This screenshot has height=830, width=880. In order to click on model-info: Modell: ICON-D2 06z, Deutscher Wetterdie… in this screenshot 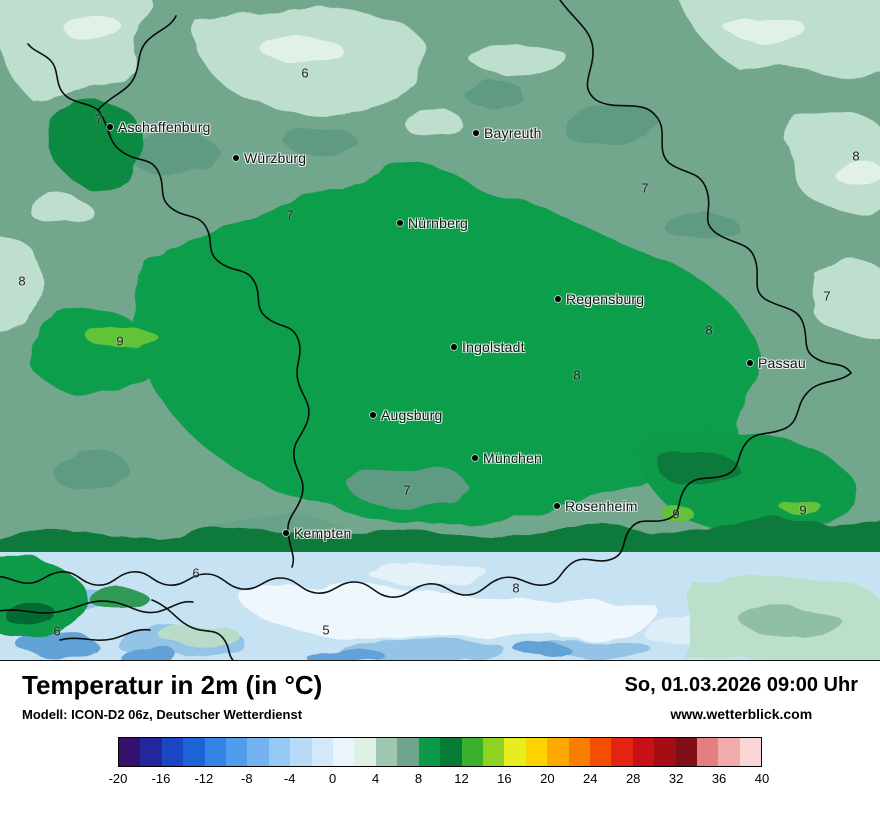, I will do `click(162, 714)`.